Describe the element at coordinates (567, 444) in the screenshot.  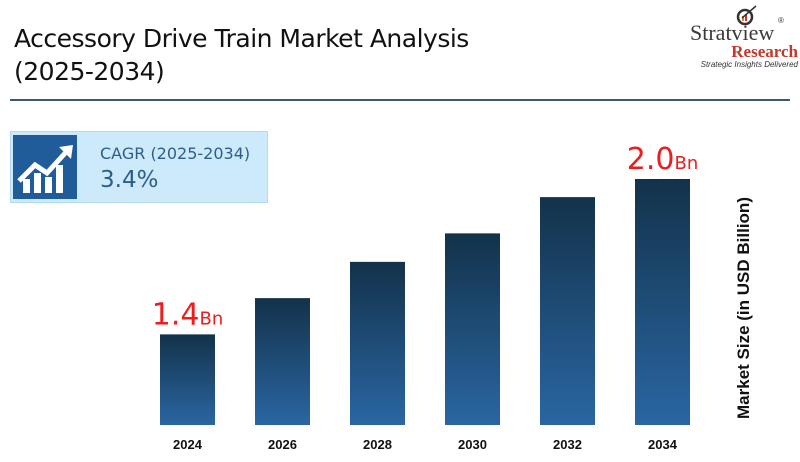
I see `x-tick-label: 2032` at that location.